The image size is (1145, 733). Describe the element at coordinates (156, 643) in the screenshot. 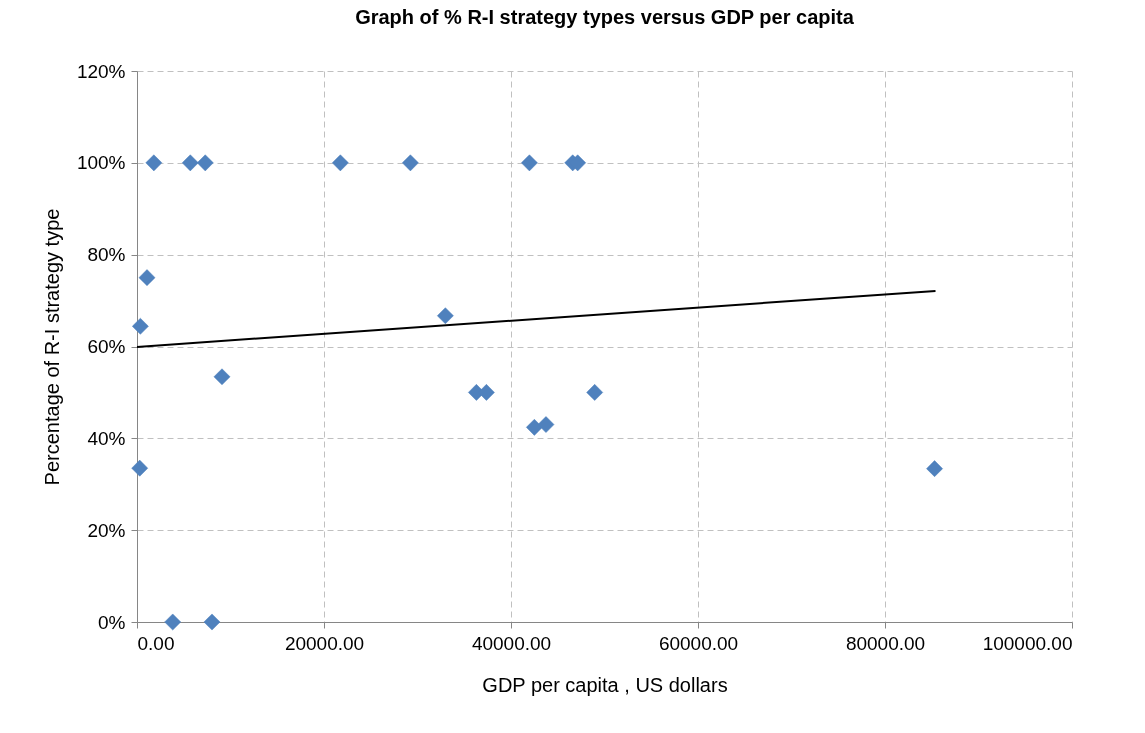

I see `x-tick-label: 0.00` at that location.